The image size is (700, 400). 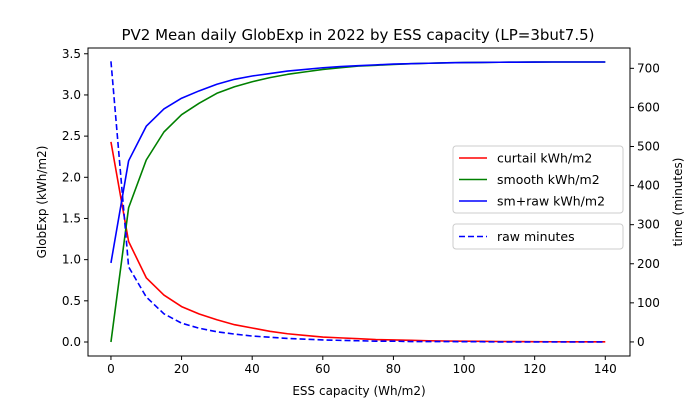 What do you see at coordinates (71, 95) in the screenshot?
I see `y-tick-label: 3.0` at bounding box center [71, 95].